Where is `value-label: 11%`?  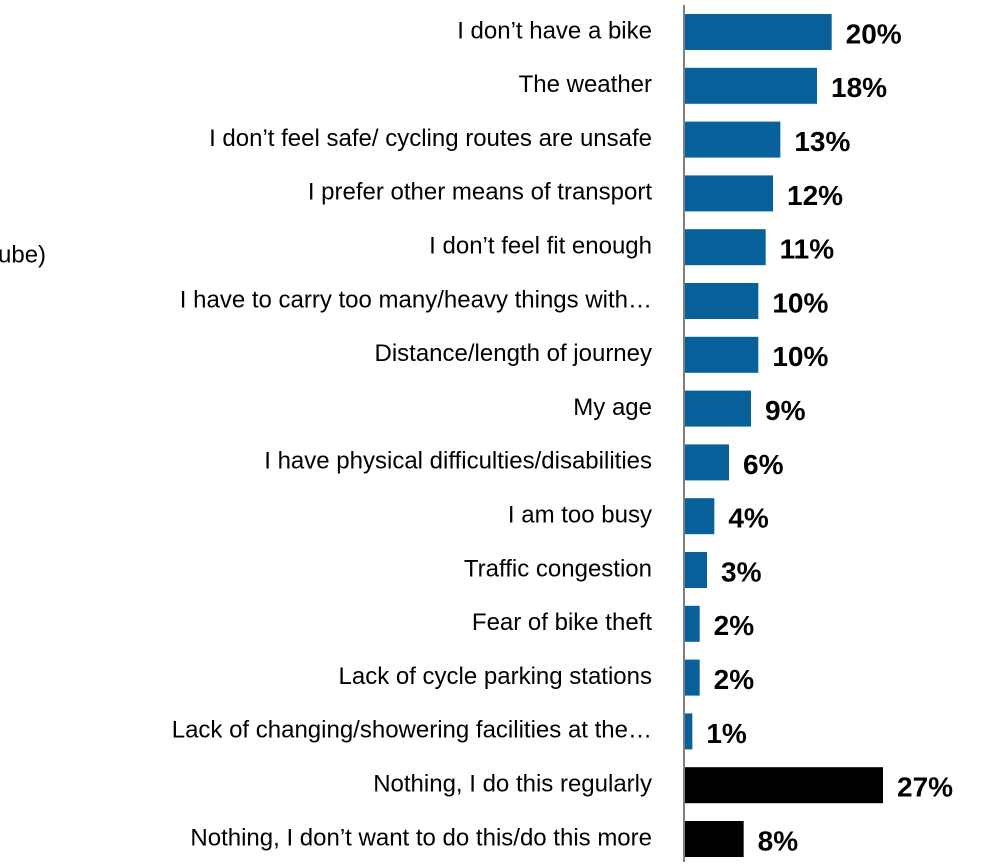 value-label: 11% is located at coordinates (807, 249).